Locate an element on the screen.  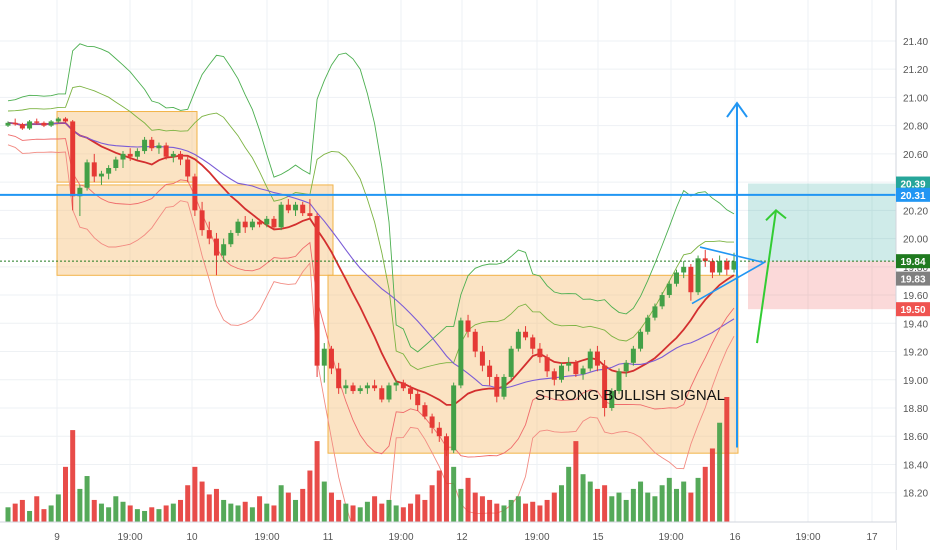
x-tick-label: 19:00 is located at coordinates (670, 537).